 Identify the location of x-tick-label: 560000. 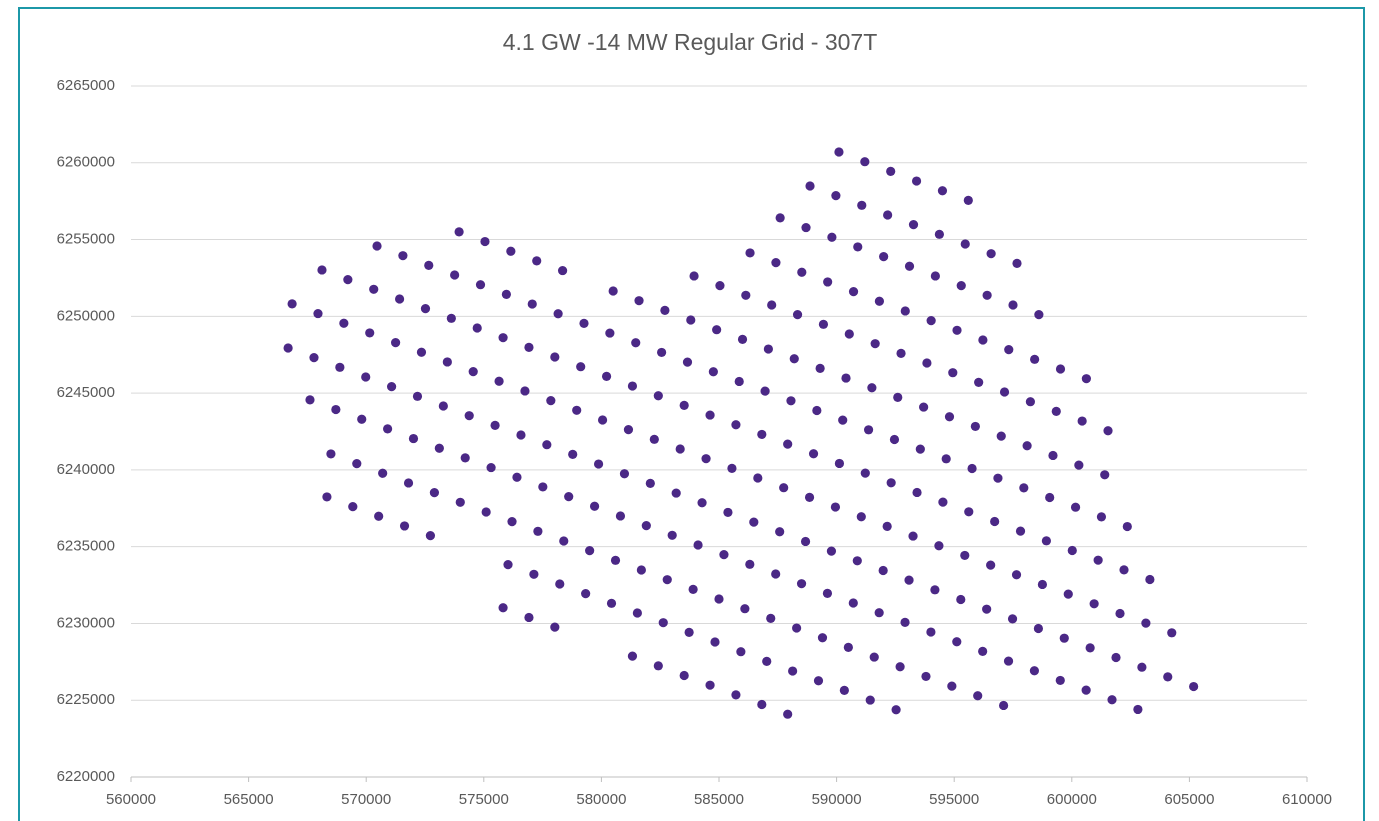
(131, 799).